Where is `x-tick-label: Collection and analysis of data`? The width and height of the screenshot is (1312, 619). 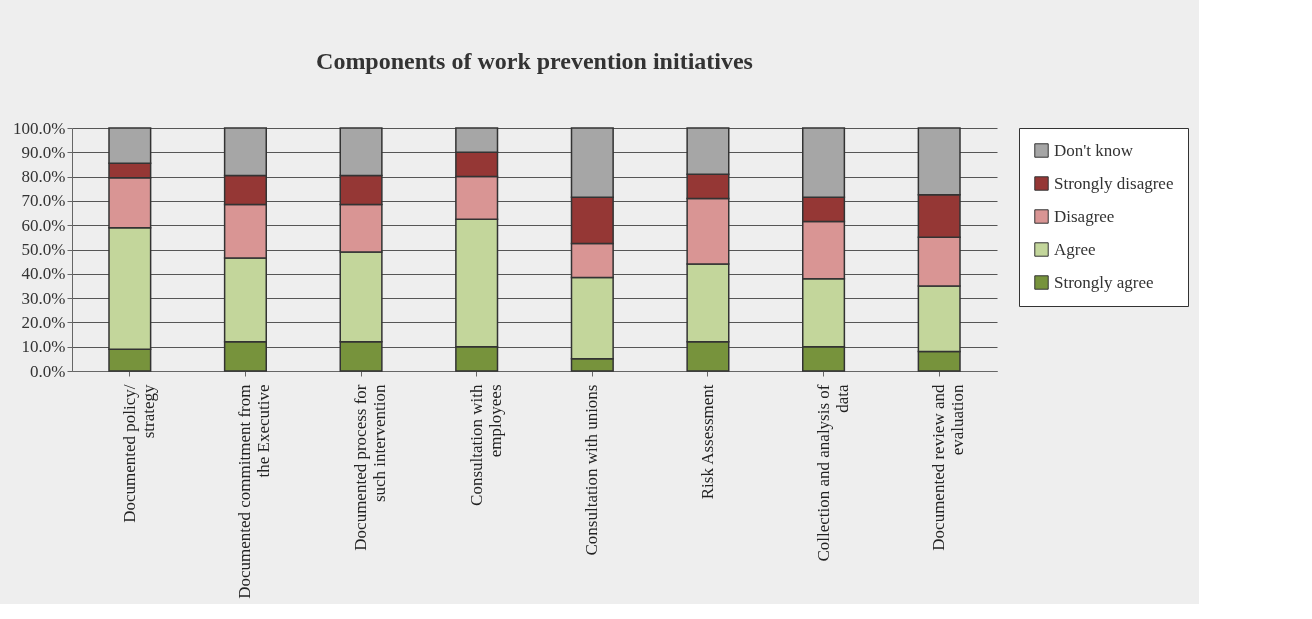 x-tick-label: Collection and analysis of data is located at coordinates (832, 473).